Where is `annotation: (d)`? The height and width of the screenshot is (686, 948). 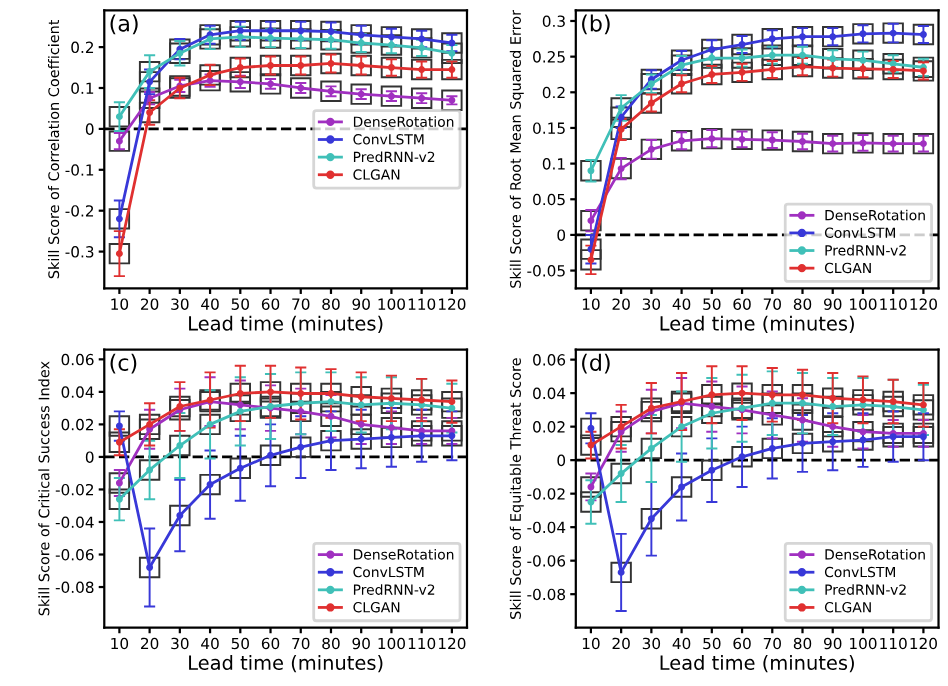
annotation: (d) is located at coordinates (596, 363).